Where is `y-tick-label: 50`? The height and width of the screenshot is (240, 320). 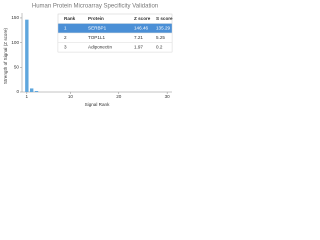 y-tick-label: 50 is located at coordinates (17, 67).